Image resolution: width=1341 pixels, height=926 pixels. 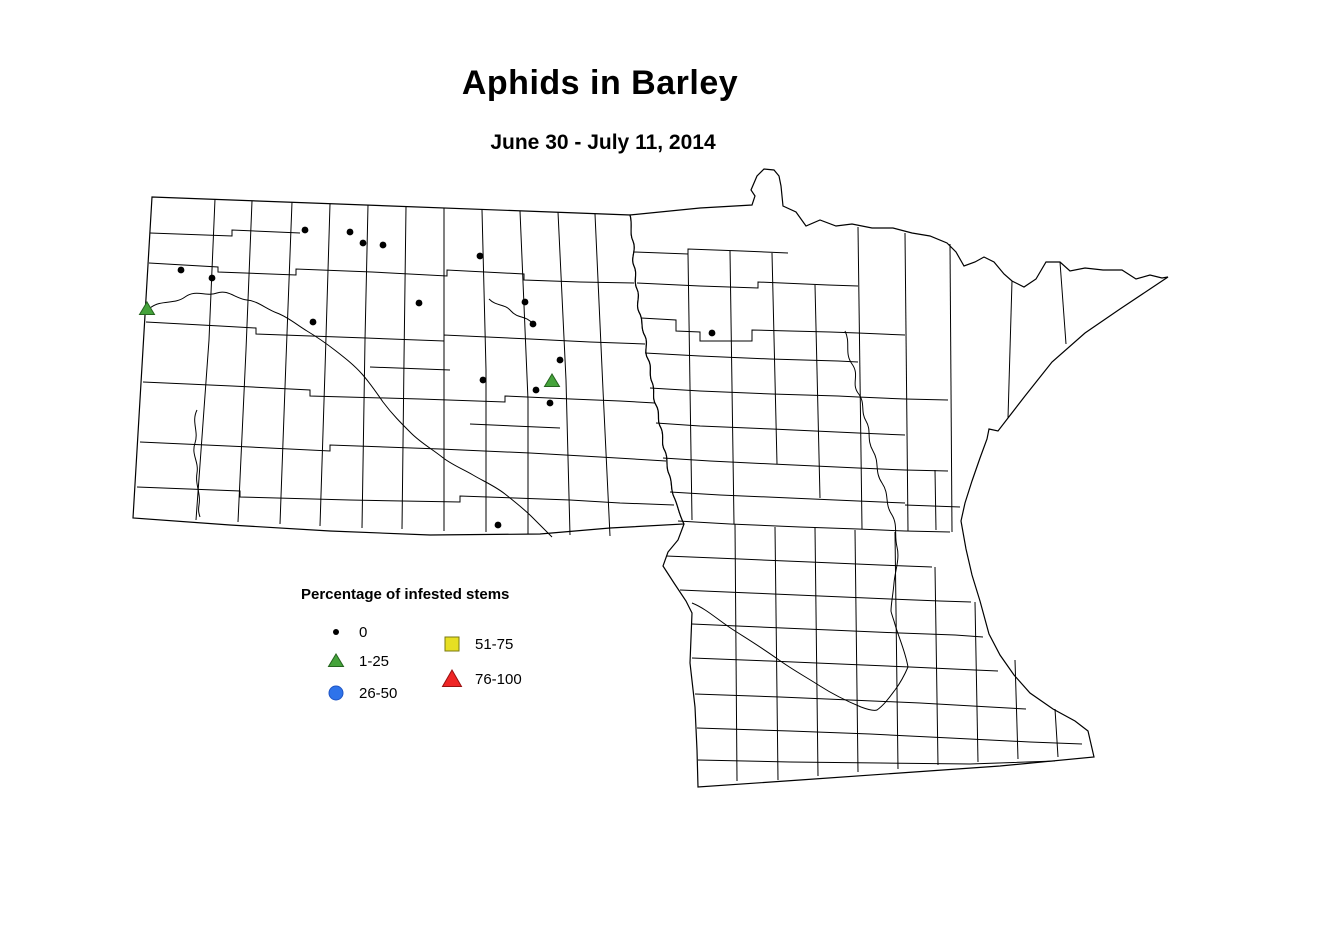 I want to click on minnesota-rivers, so click(x=800, y=520).